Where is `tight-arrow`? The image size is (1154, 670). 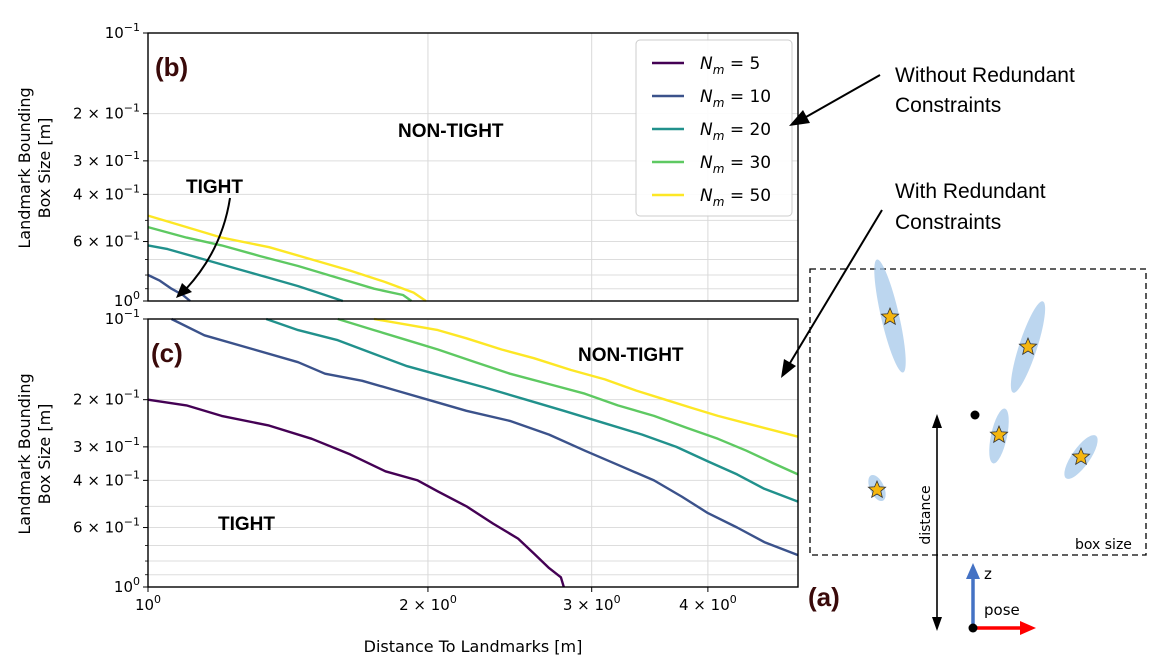 tight-arrow is located at coordinates (208, 243).